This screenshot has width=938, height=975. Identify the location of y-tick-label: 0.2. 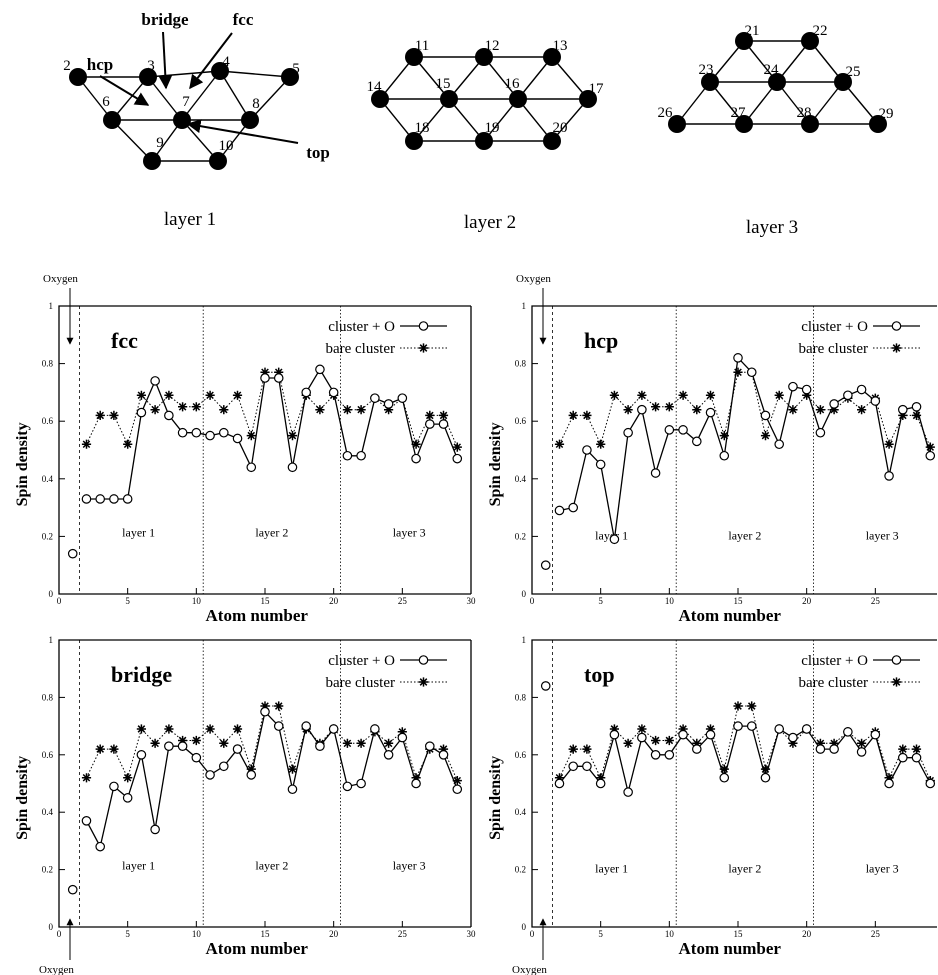
(520, 536).